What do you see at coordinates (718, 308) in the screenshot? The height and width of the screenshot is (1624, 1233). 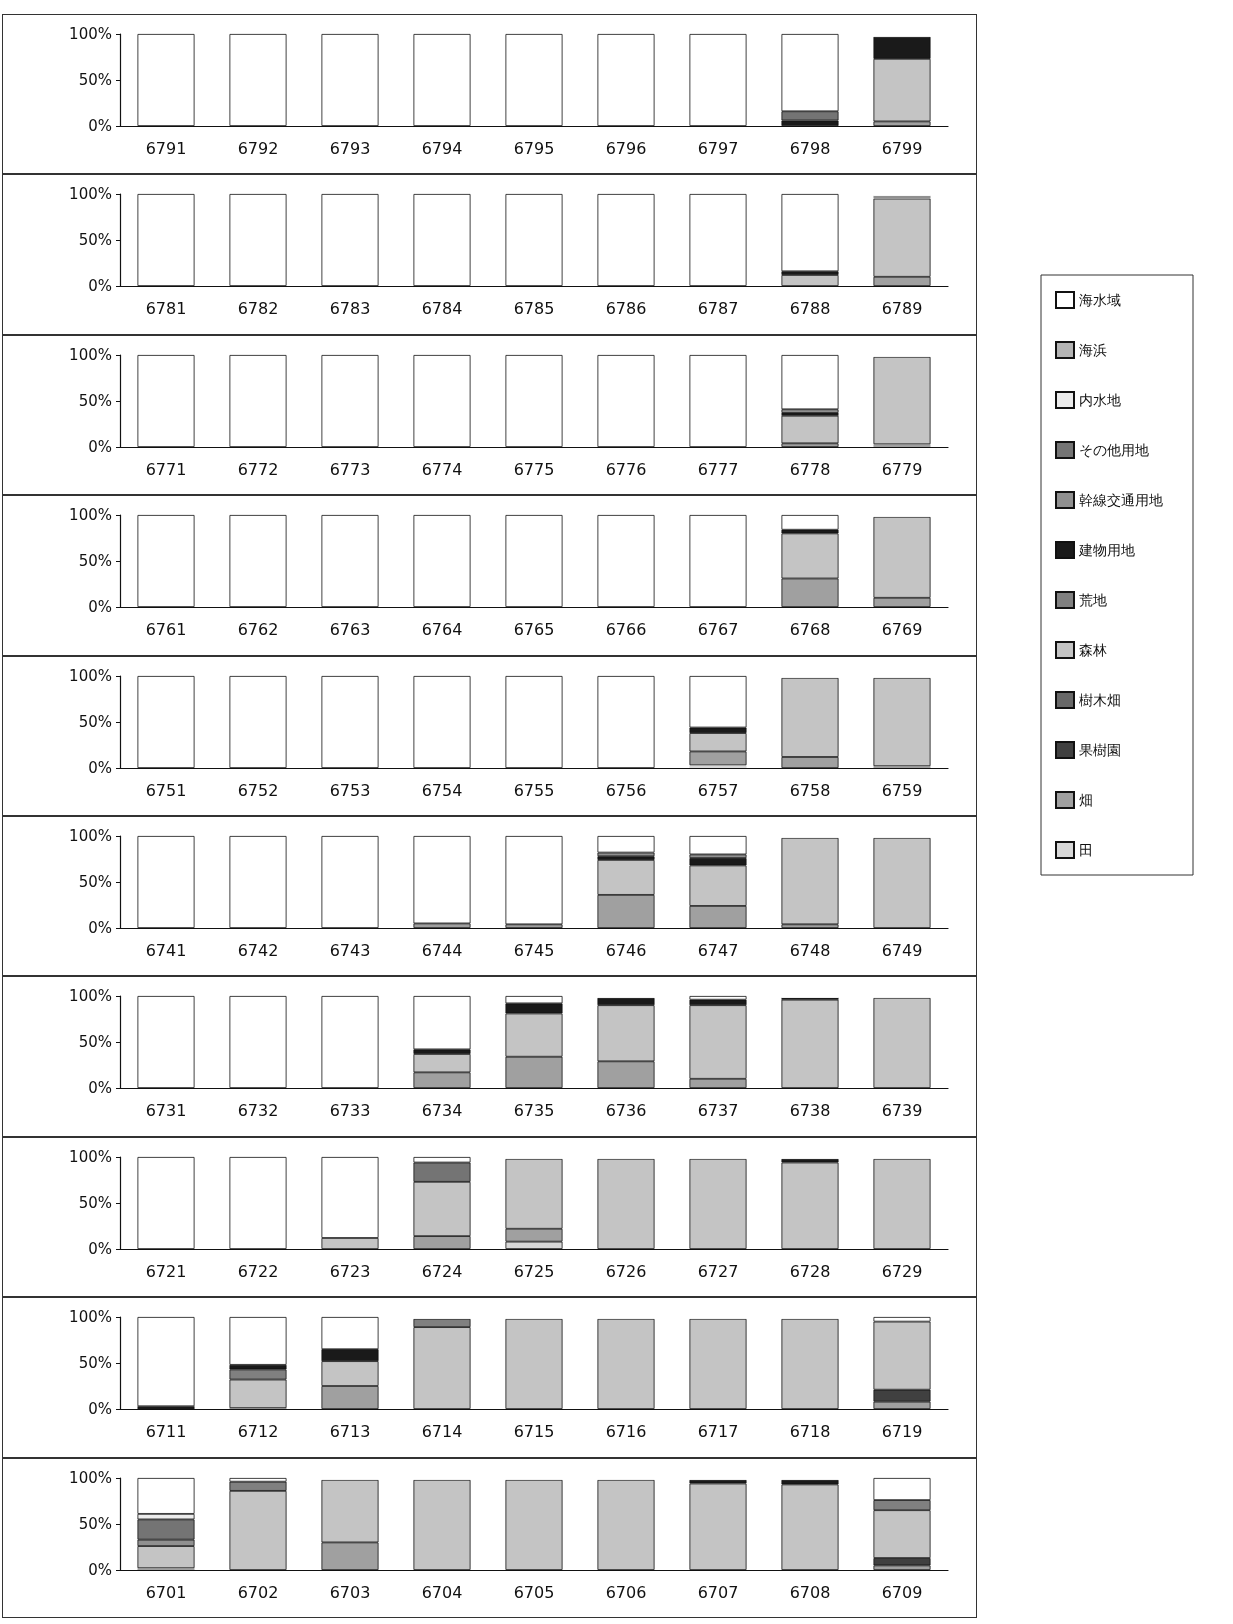 I see `x-tick-label: 6787` at bounding box center [718, 308].